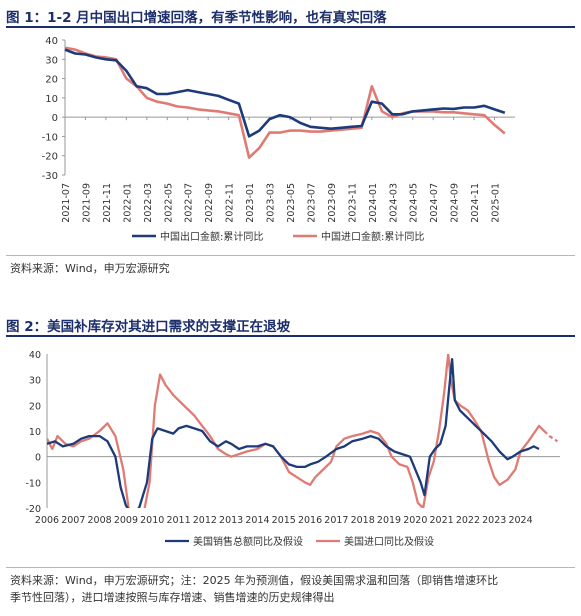 The image size is (581, 616). I want to click on x-tick-label: 2007, so click(73, 520).